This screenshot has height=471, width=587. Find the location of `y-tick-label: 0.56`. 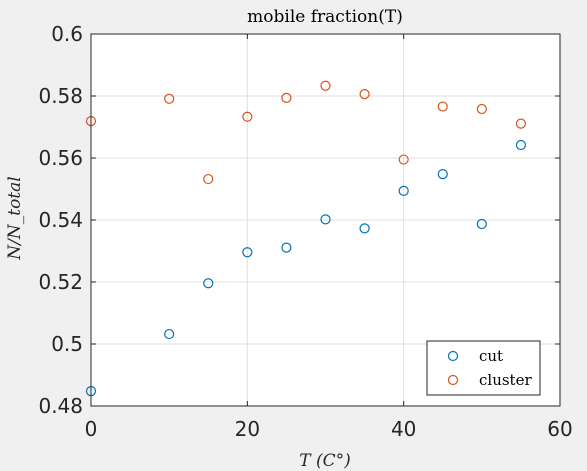

y-tick-label: 0.56 is located at coordinates (60, 158).